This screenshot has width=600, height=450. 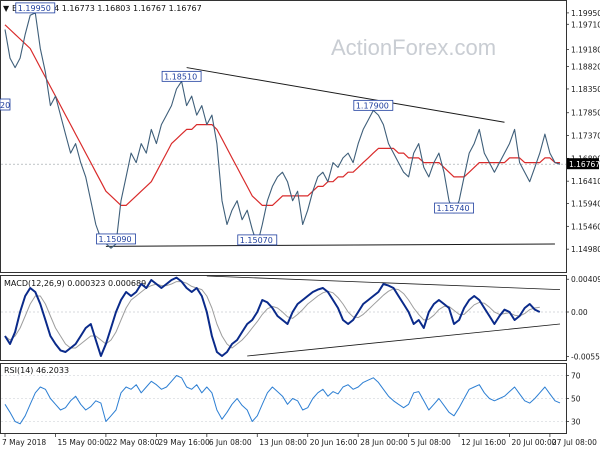 What do you see at coordinates (585, 249) in the screenshot?
I see `price-y-tick-label: 1.14980` at bounding box center [585, 249].